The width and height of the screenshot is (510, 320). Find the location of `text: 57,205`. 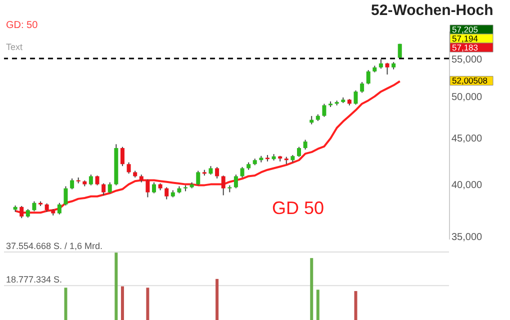

text: 57,205 is located at coordinates (465, 29).